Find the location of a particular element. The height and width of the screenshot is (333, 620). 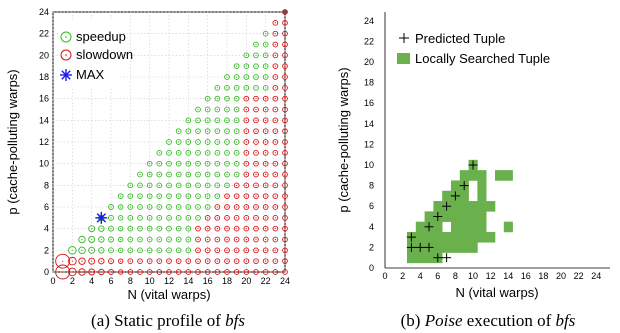

max-point is located at coordinates (101, 217).